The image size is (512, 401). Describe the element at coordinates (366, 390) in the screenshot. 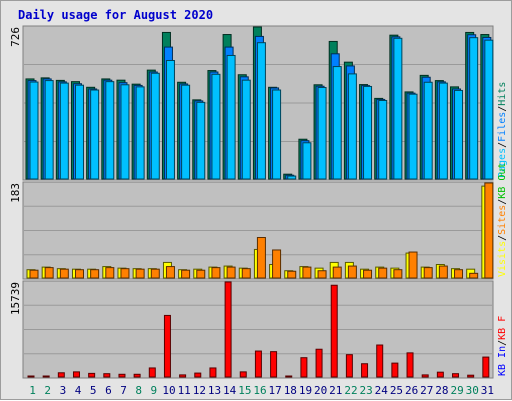

I see `x-tick-label: 23` at that location.